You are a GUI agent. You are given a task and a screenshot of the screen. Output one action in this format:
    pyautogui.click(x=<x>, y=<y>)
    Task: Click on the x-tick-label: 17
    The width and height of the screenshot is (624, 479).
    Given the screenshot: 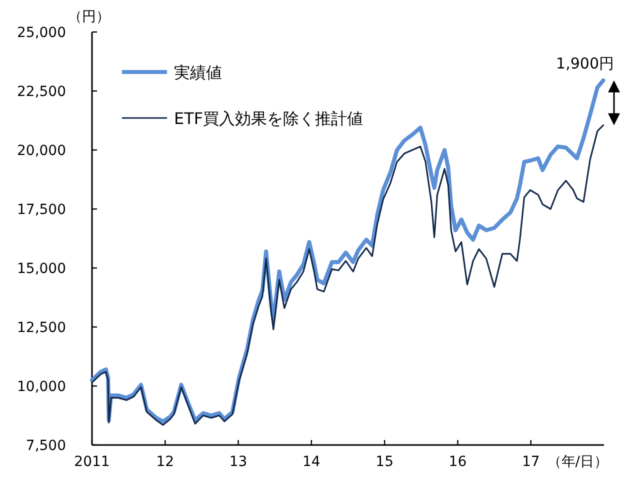 What is the action you would take?
    pyautogui.click(x=531, y=462)
    